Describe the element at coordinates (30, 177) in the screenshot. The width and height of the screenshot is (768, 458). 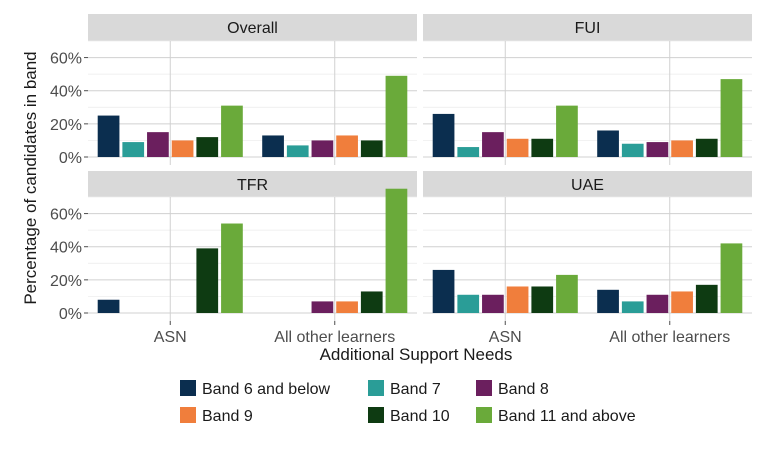
I see `y-axis-title: Percentage of candidates in band` at that location.